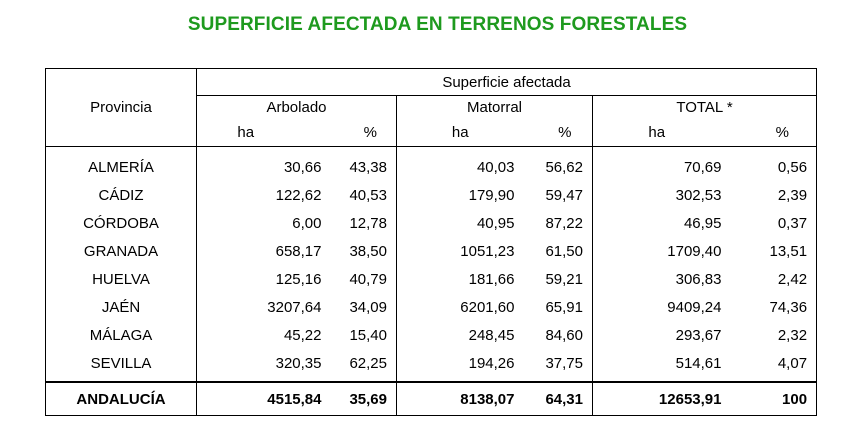  I want to click on cell-total-ha: 9409,24, so click(694, 307).